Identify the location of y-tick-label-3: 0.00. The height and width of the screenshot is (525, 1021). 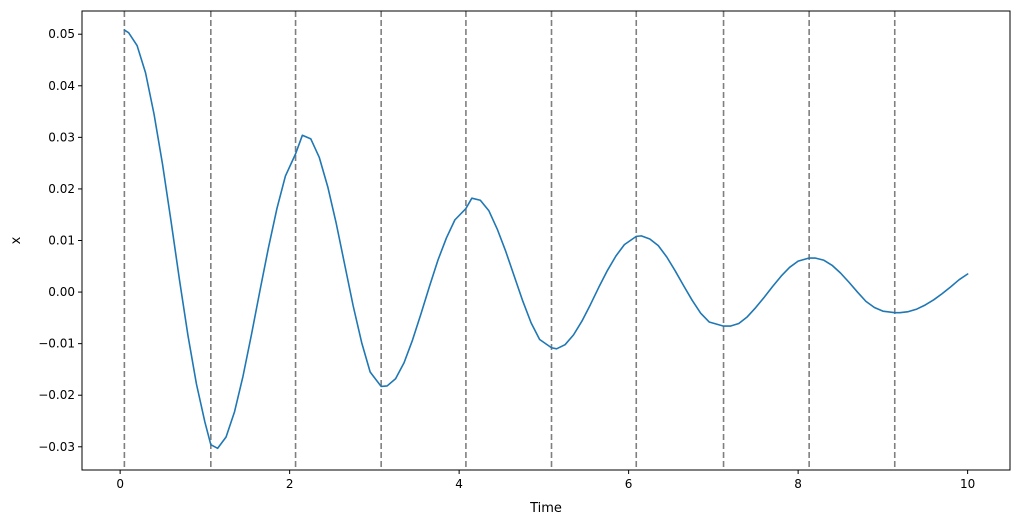
(61, 292).